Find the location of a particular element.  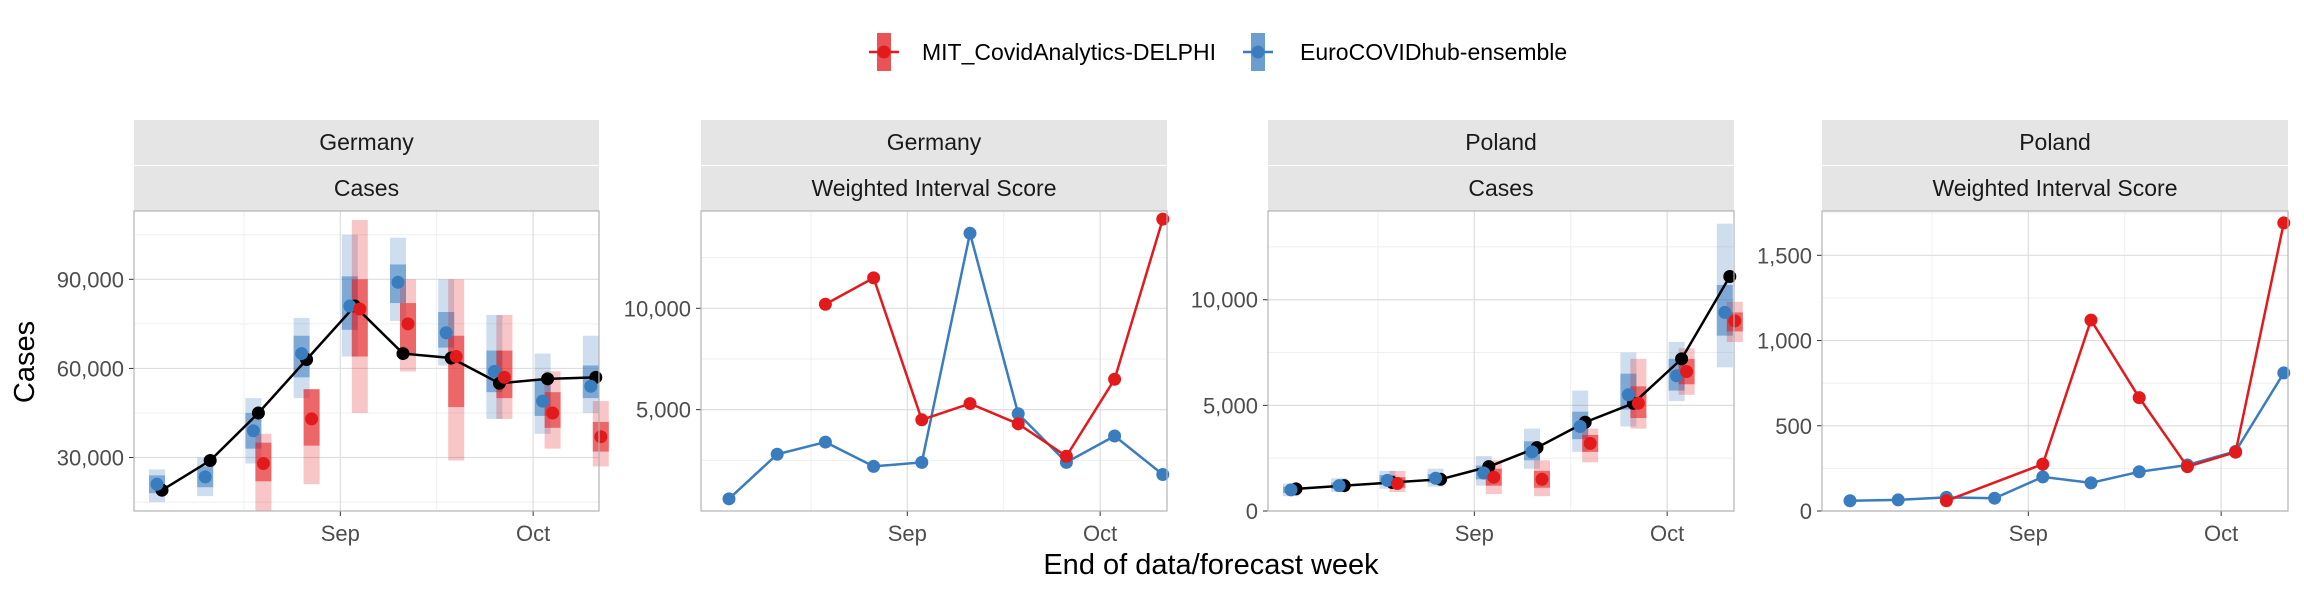

observed-line is located at coordinates (1513, 383).